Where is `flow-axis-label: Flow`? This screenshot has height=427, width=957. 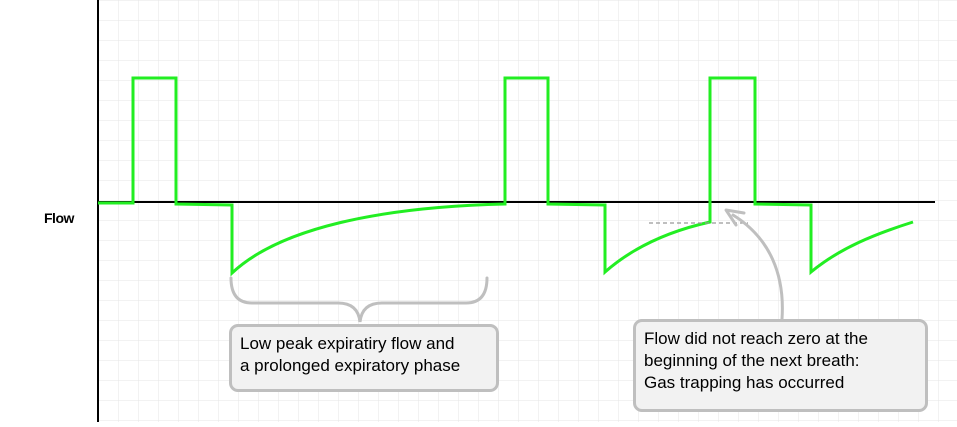
flow-axis-label: Flow is located at coordinates (59, 218).